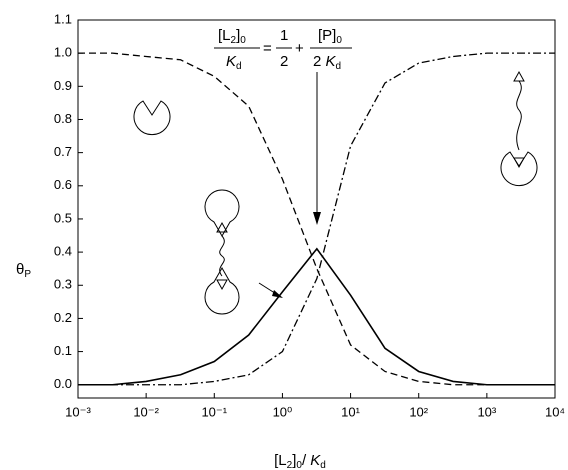  What do you see at coordinates (232, 36) in the screenshot?
I see `annotation-text: [L2]0` at bounding box center [232, 36].